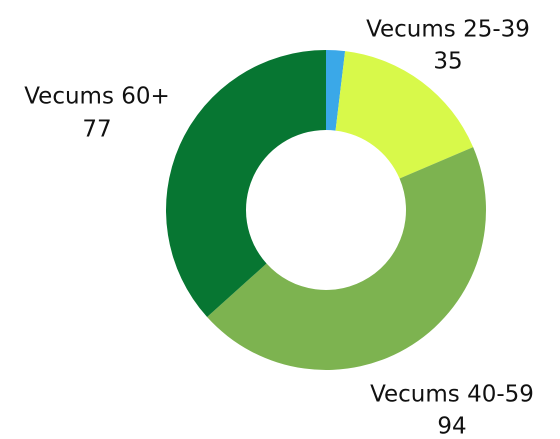  Describe the element at coordinates (447, 62) in the screenshot. I see `slice-value: 35` at that location.